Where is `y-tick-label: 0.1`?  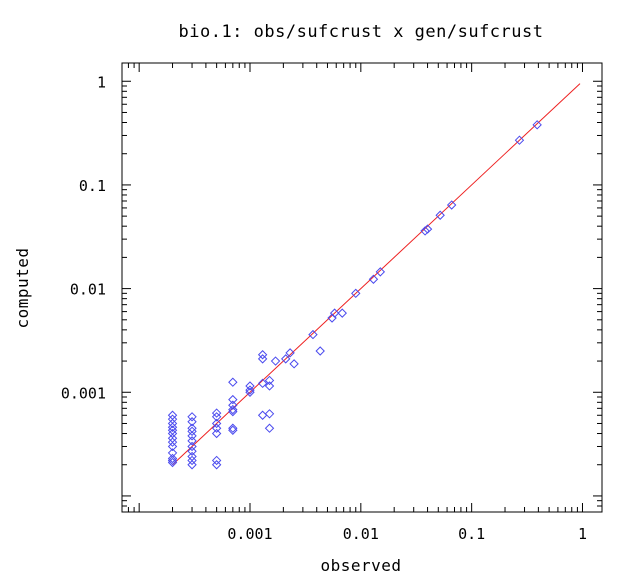 y-tick-label: 0.1 is located at coordinates (92, 186).